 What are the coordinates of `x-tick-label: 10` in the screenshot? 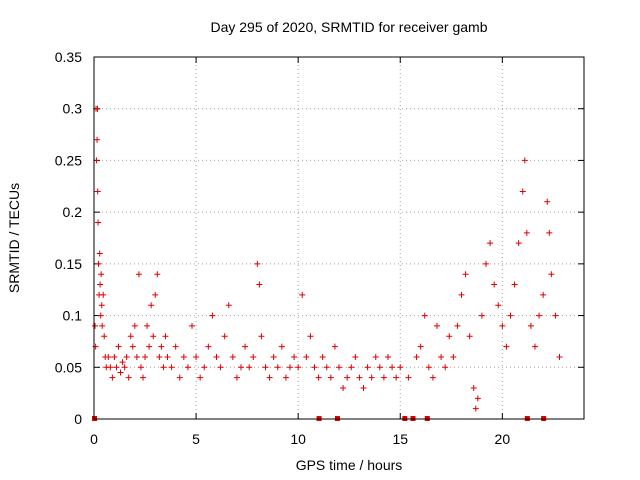 It's located at (298, 439).